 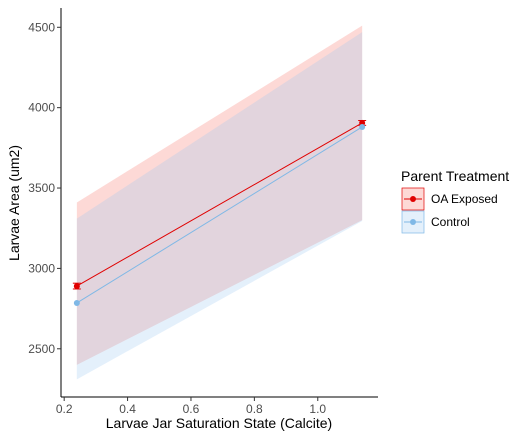 I want to click on legend-label-oa-exposed: OA Exposed, so click(x=464, y=199).